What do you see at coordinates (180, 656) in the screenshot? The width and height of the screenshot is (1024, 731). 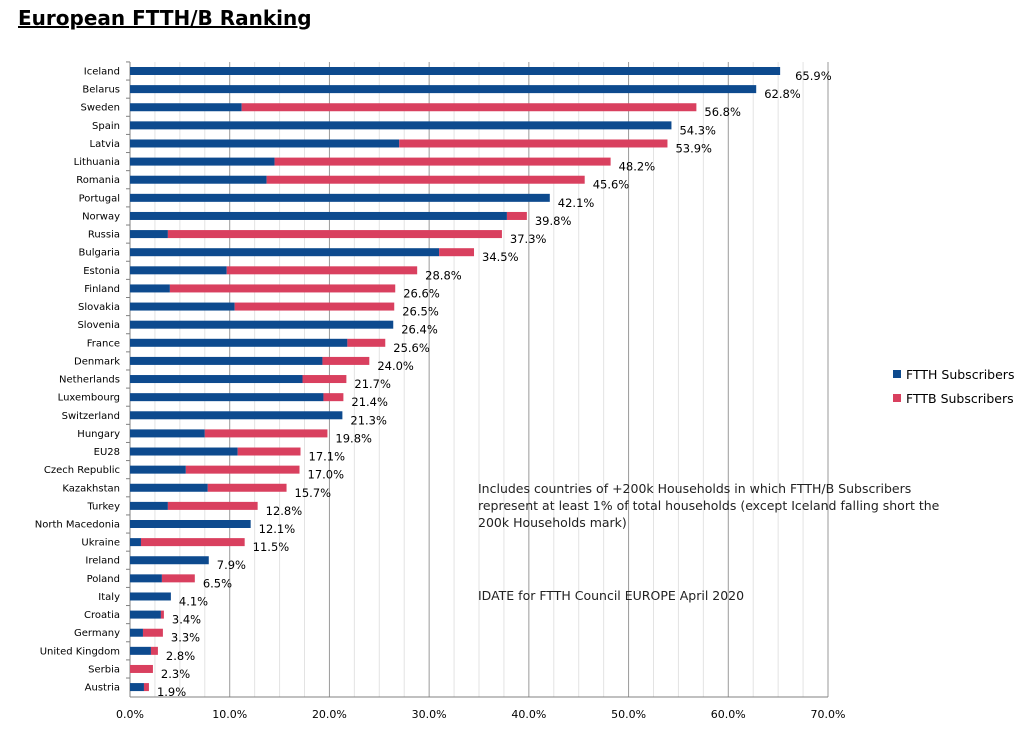 I see `total-label: 2.8%` at bounding box center [180, 656].